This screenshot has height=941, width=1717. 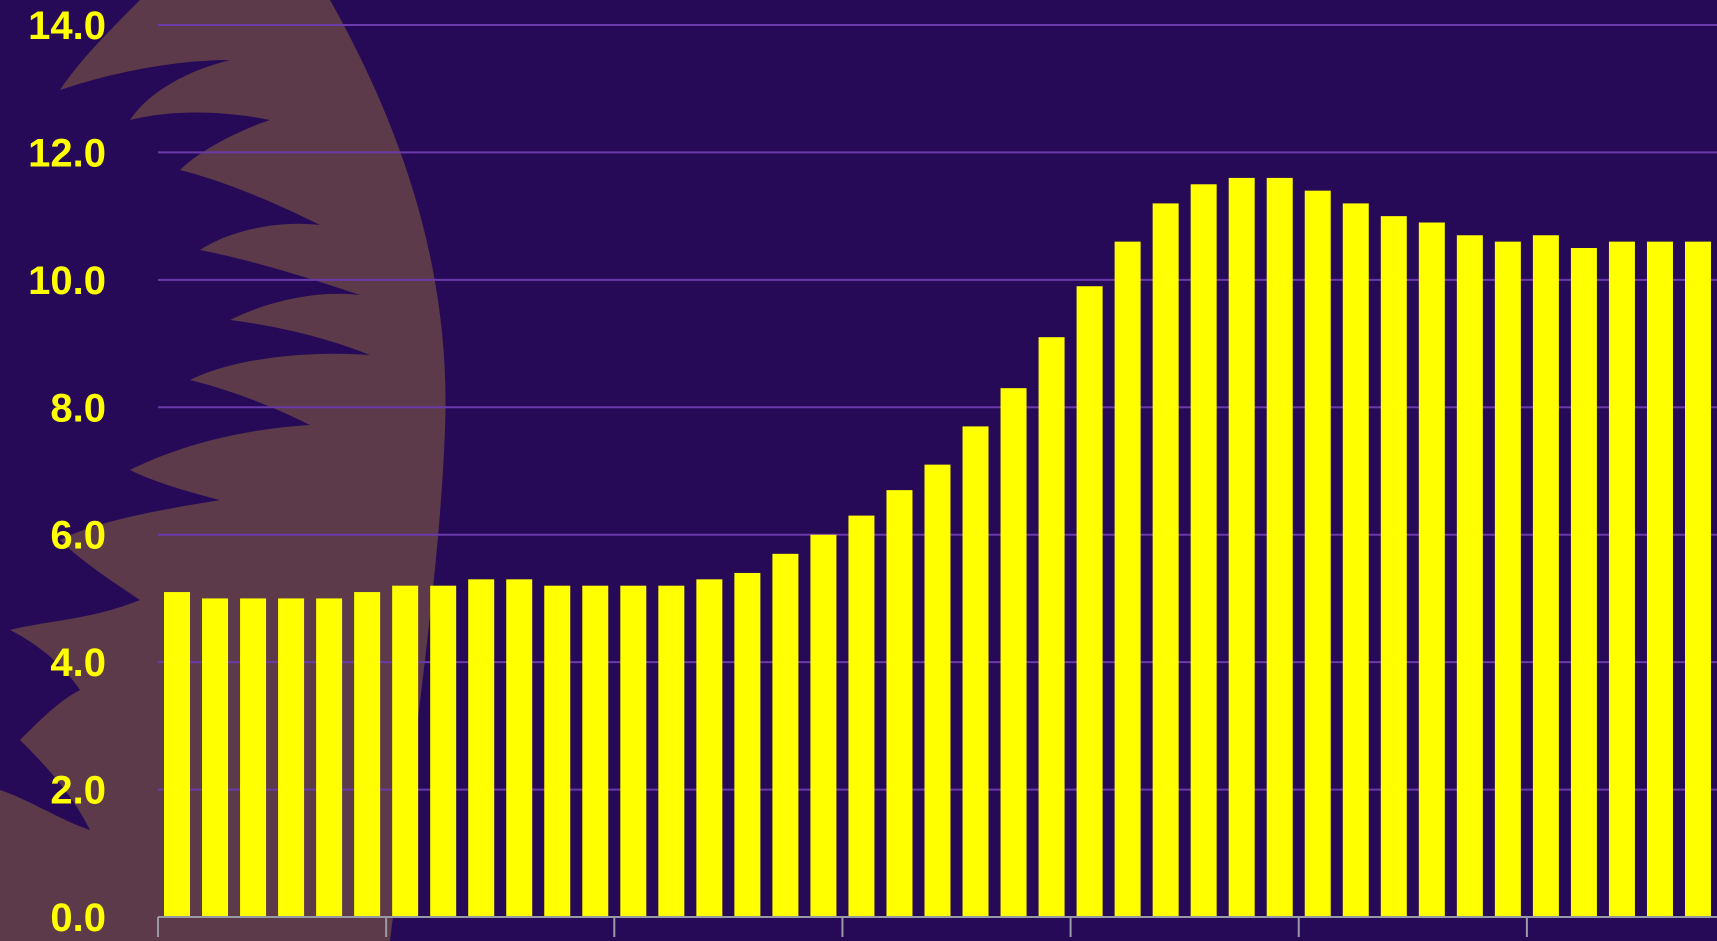 I want to click on y-tick-label: 12.0, so click(x=67, y=153).